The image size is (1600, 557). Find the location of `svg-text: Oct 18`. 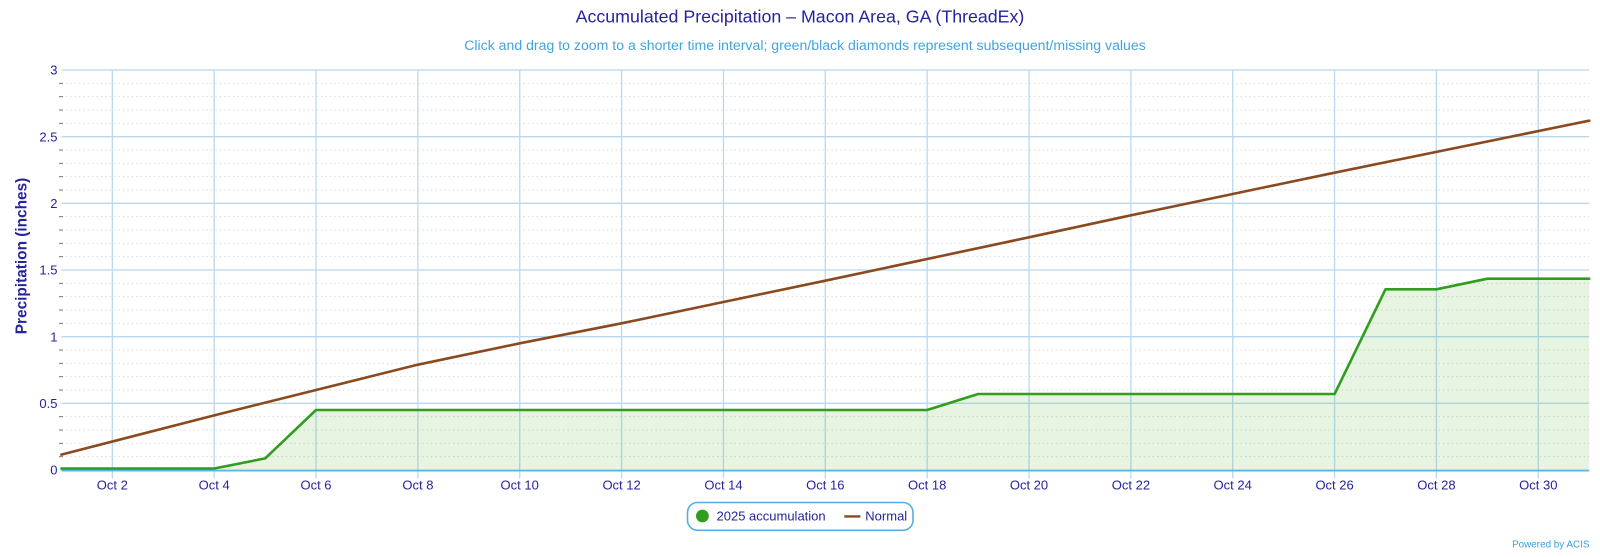

svg-text: Oct 18 is located at coordinates (927, 485).